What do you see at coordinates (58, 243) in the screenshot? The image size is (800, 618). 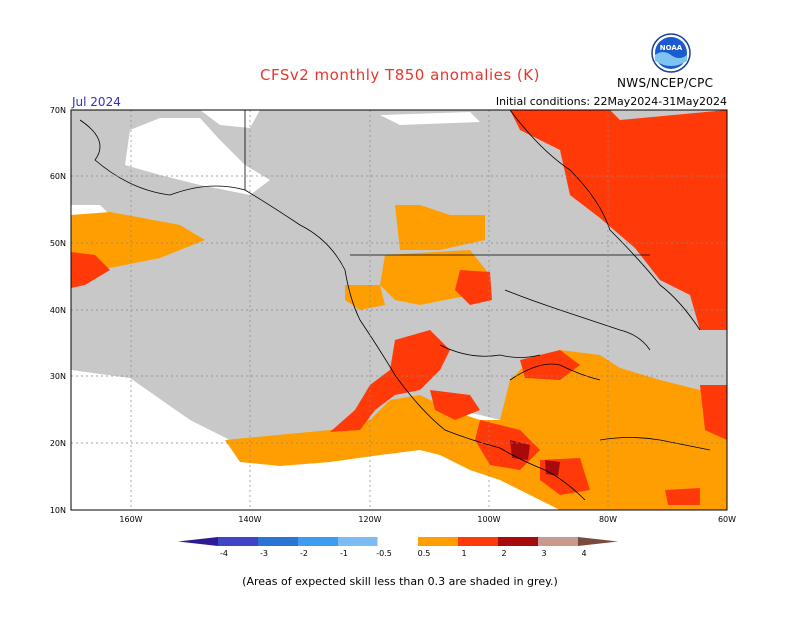 I see `lat-label: 50N` at bounding box center [58, 243].